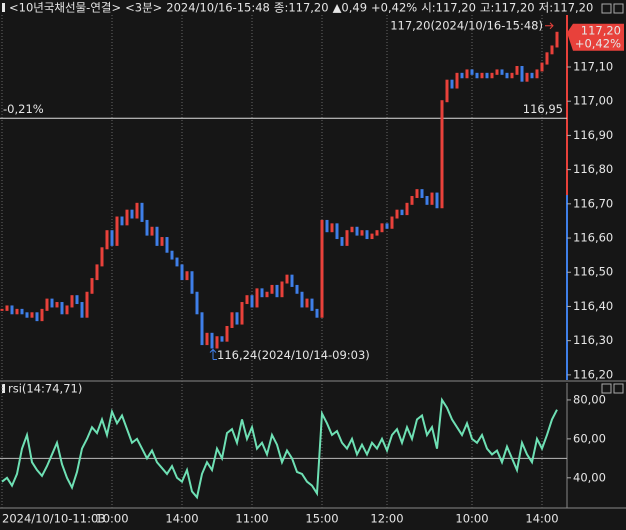  What do you see at coordinates (541, 519) in the screenshot?
I see `x-tick-label: 14:00` at bounding box center [541, 519].